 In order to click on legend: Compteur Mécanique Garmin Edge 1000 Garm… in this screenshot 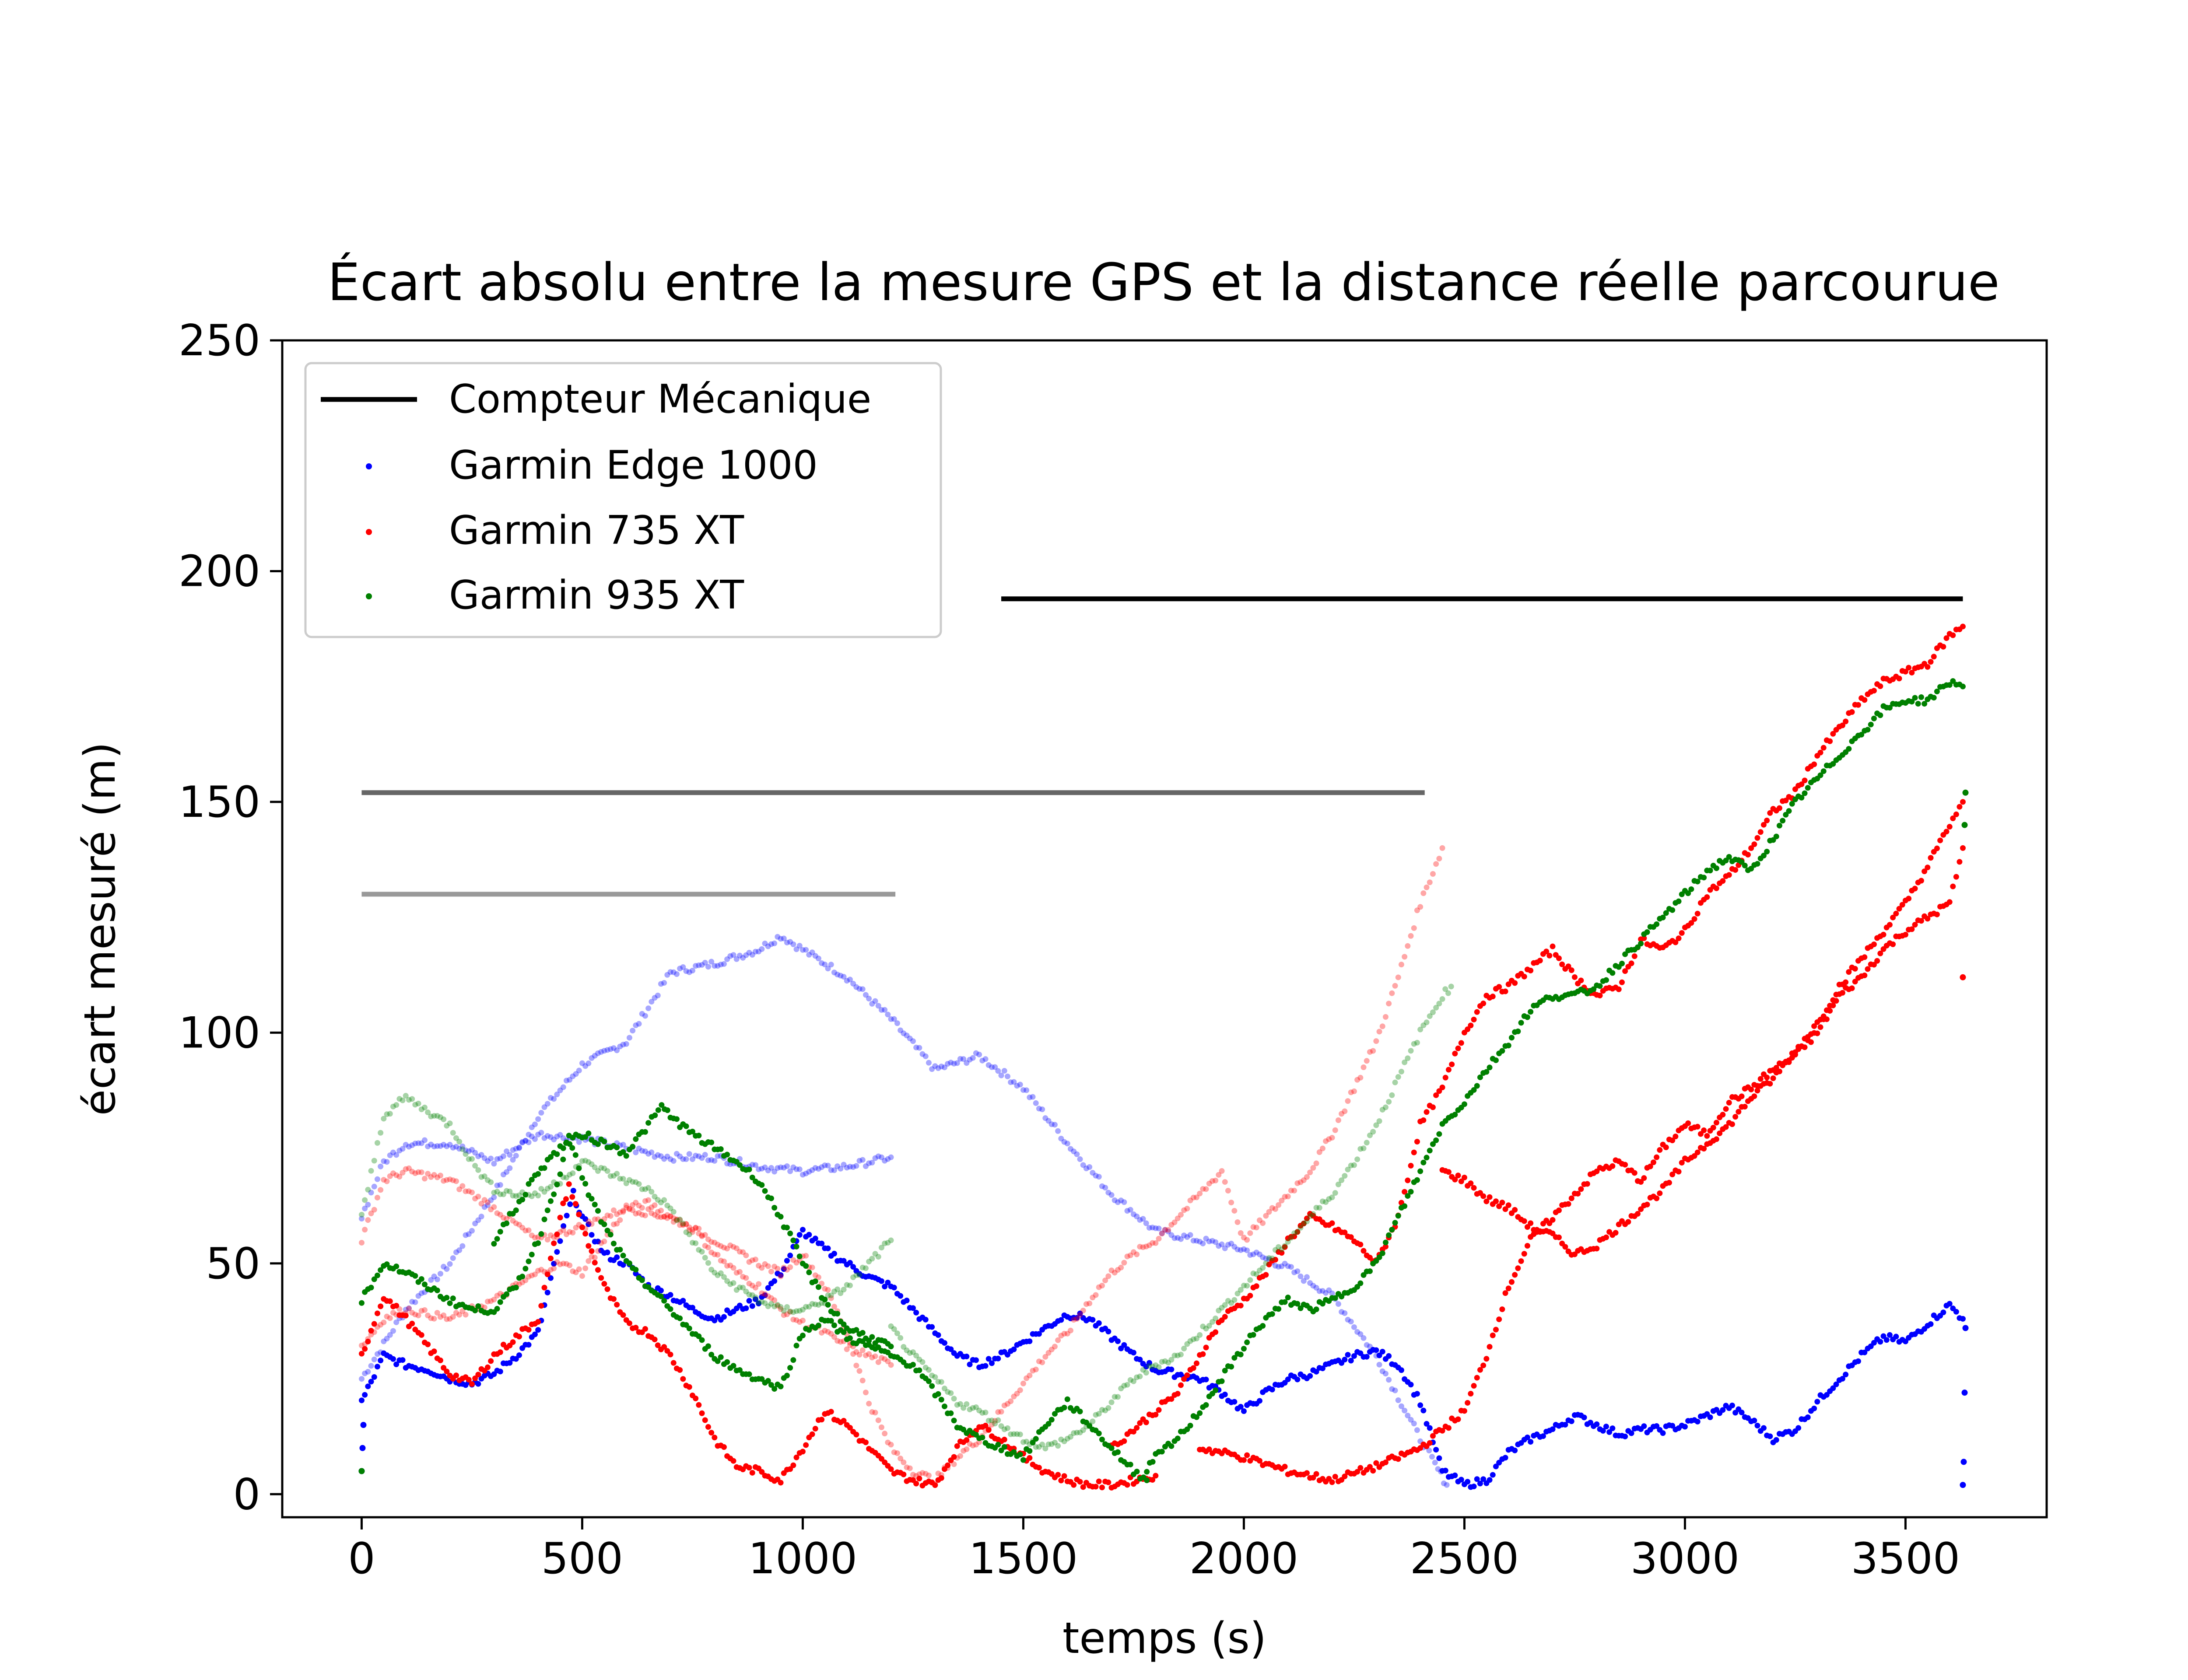, I will do `click(623, 500)`.